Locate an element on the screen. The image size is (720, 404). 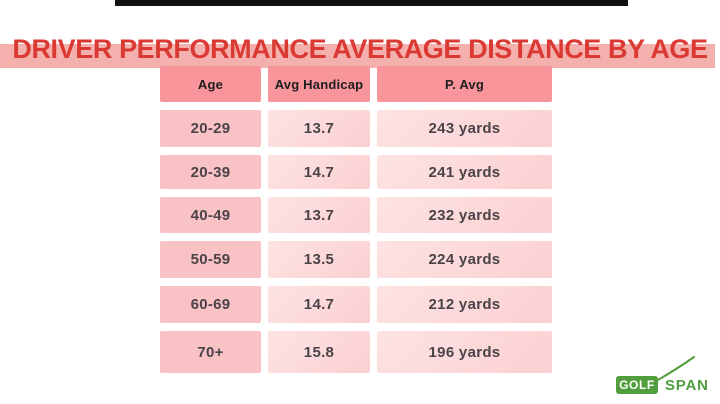
table-cell-age: 70+ is located at coordinates (210, 352).